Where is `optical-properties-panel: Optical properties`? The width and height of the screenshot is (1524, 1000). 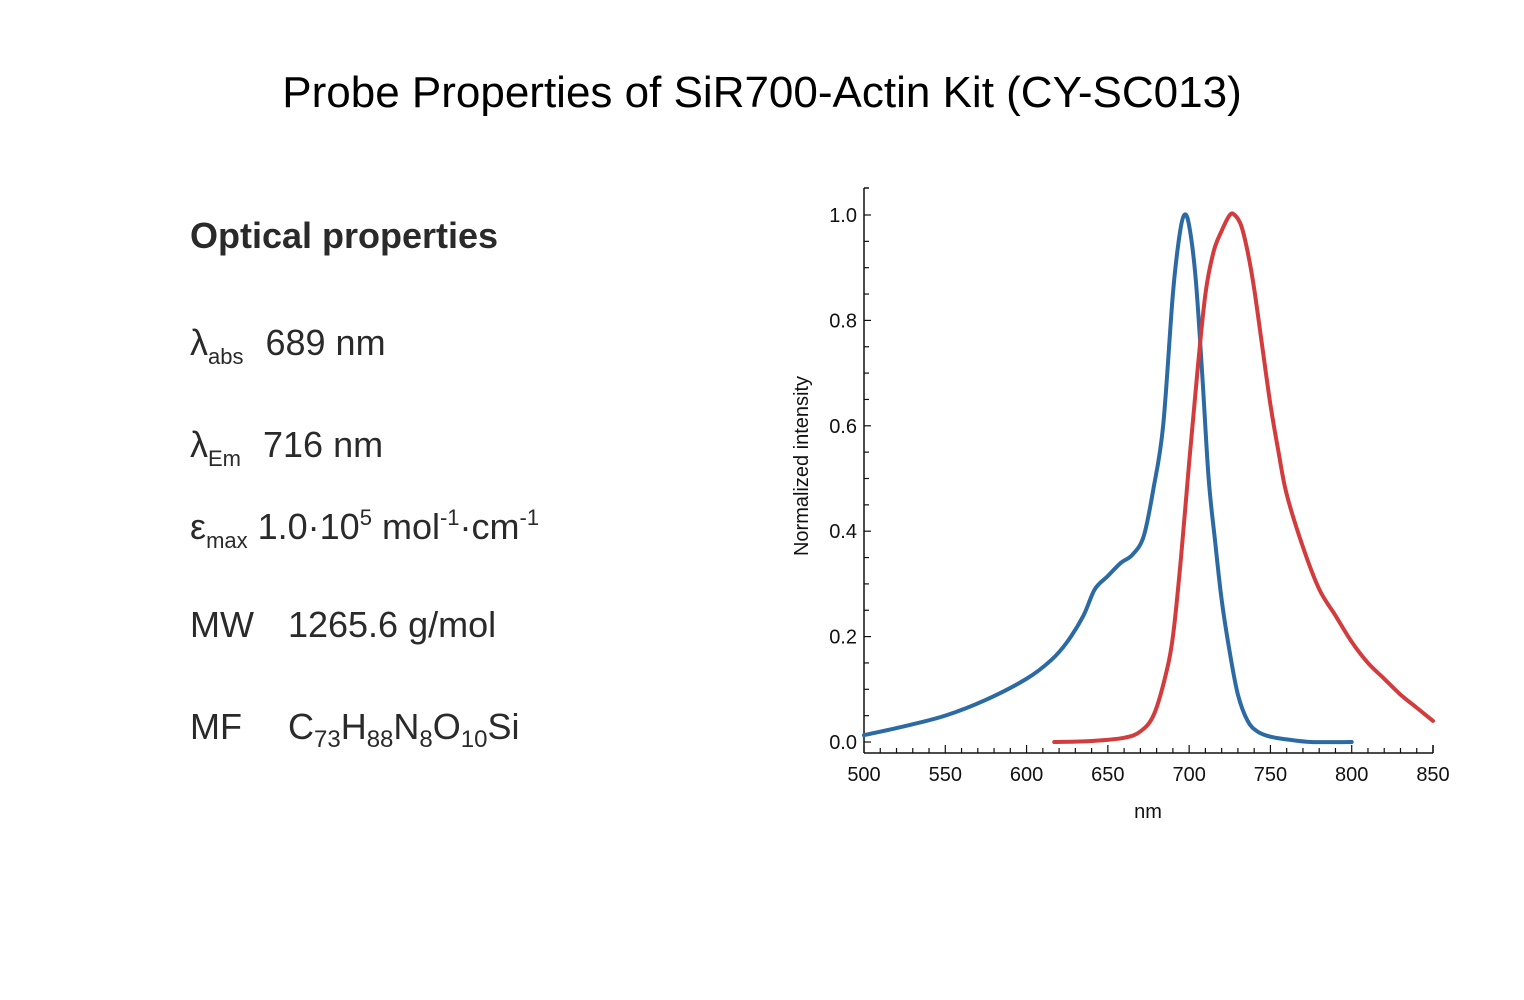 optical-properties-panel: Optical properties is located at coordinates (344, 236).